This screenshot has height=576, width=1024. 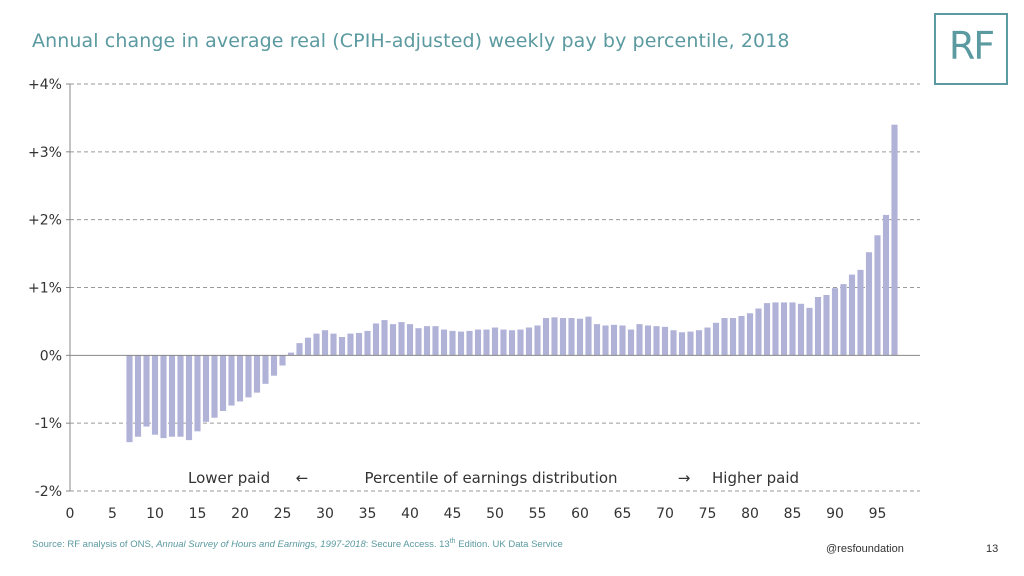 I want to click on annotation-percentile: Percentile of earnings distribution, so click(x=490, y=478).